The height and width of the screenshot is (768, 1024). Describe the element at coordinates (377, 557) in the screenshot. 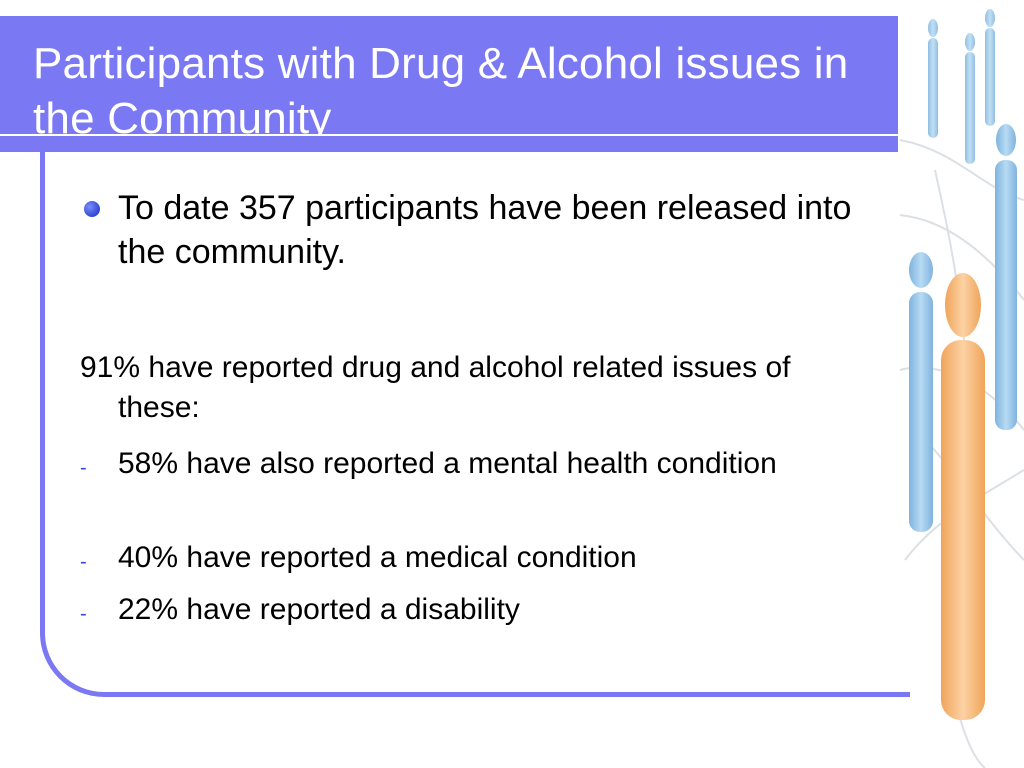

I see `sub-item-medical: 40% have reported a medical condition` at that location.